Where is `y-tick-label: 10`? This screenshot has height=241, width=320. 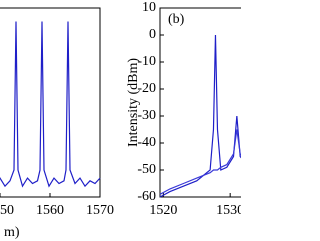
y-tick-label: 10 is located at coordinates (149, 7).